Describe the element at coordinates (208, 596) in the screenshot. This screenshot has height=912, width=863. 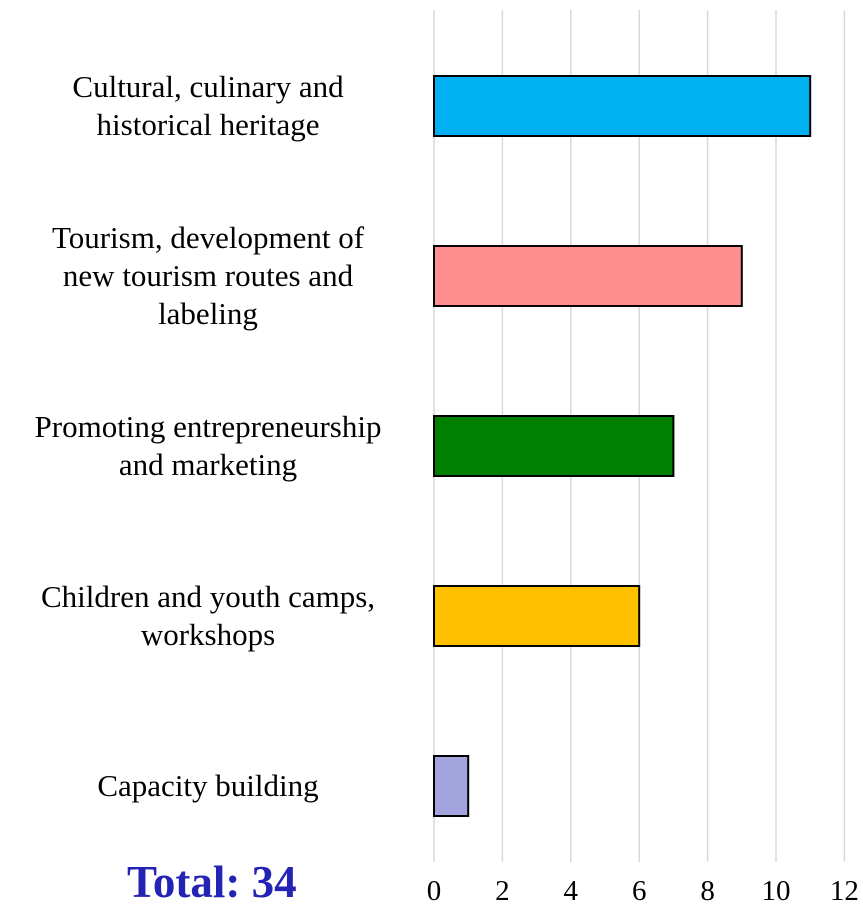
I see `category-label-line: Children and youth camps,` at that location.